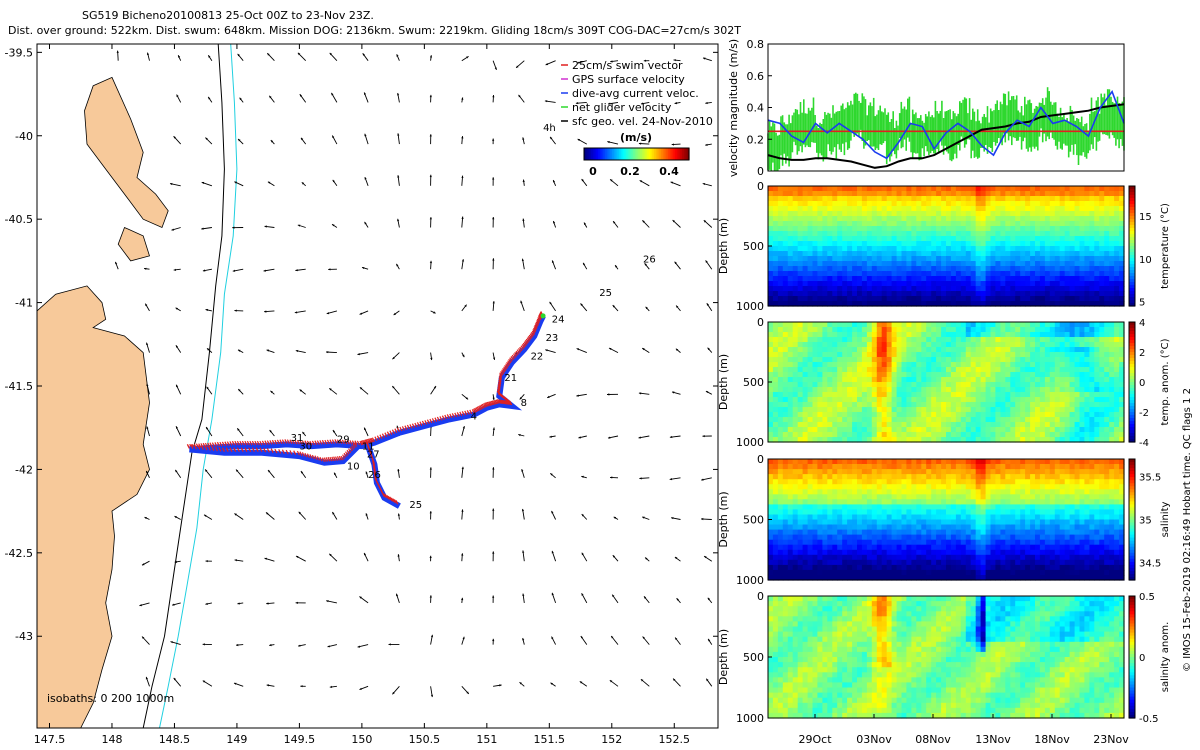  What do you see at coordinates (1144, 413) in the screenshot?
I see `colorbar-tick-label: -2` at bounding box center [1144, 413].